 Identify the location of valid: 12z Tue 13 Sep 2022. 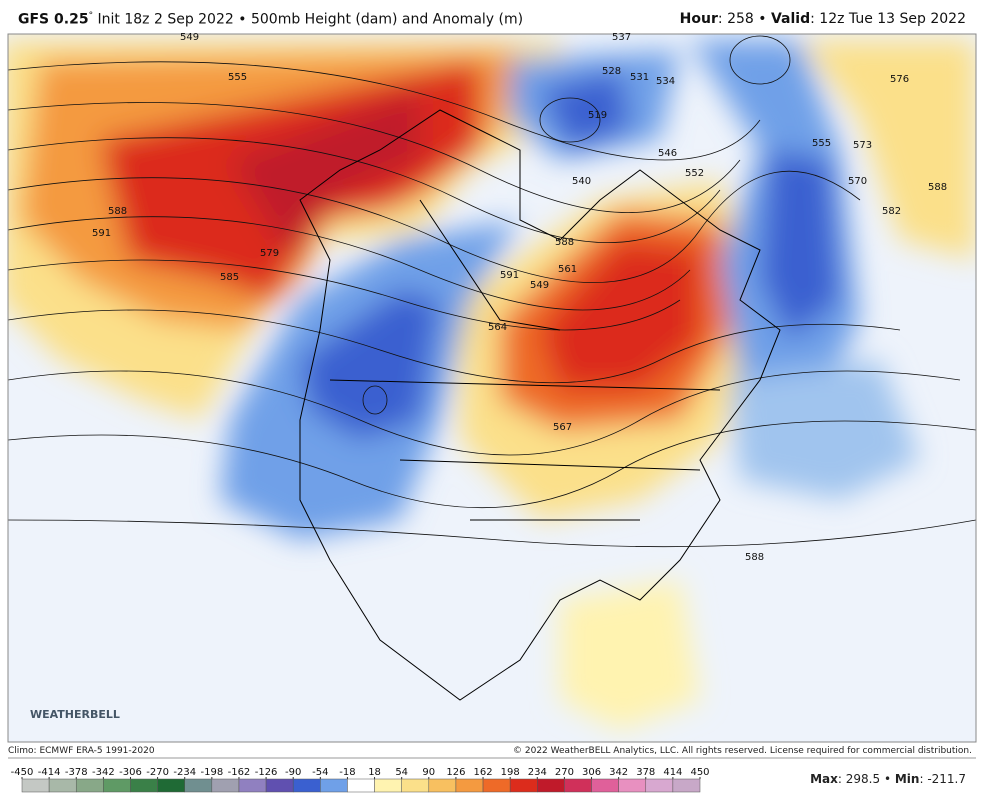
(892, 19).